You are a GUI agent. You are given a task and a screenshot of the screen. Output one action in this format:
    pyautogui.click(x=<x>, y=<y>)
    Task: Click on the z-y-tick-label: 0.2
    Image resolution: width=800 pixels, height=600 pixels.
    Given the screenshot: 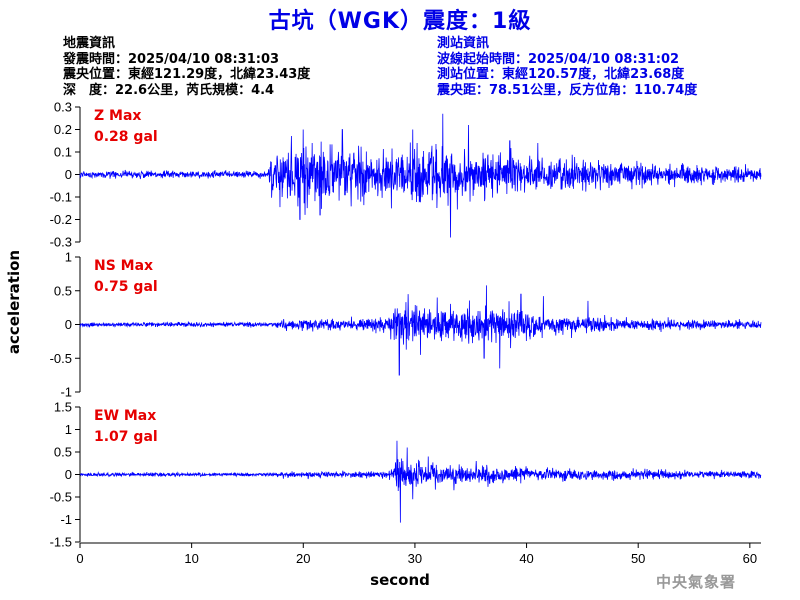 What is the action you would take?
    pyautogui.click(x=63, y=129)
    